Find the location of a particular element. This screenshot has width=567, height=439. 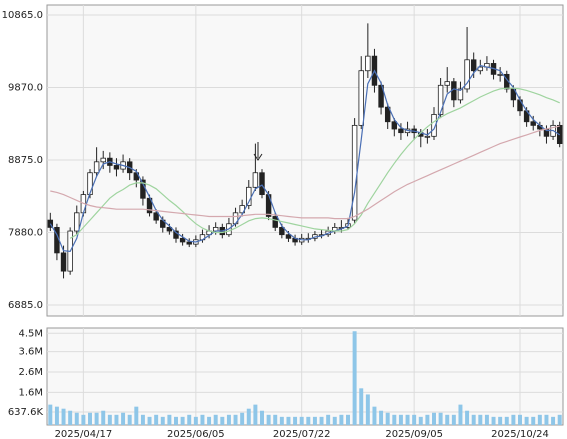

x-tick-label: 2025/07/22 is located at coordinates (302, 434).